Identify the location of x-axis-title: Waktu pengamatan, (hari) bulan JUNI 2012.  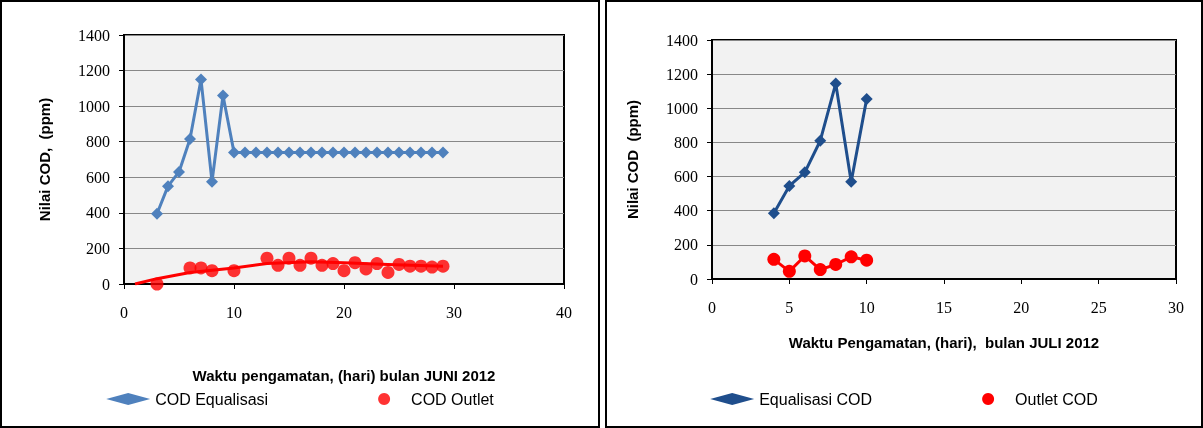
(344, 375).